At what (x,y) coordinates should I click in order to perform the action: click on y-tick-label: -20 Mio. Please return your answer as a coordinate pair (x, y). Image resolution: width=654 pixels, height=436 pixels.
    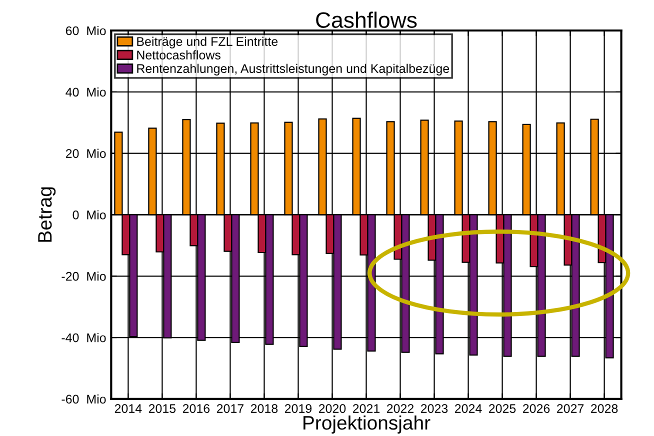
    Looking at the image, I should click on (84, 276).